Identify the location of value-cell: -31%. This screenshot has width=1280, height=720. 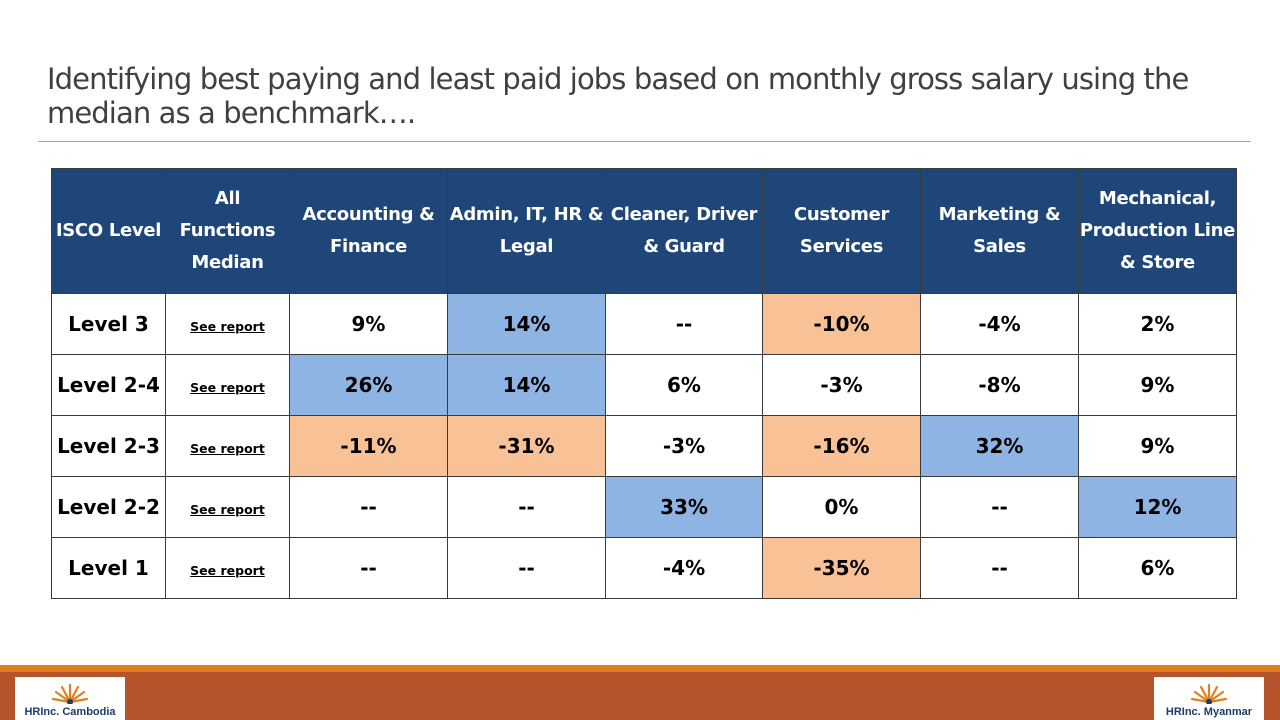
(526, 446).